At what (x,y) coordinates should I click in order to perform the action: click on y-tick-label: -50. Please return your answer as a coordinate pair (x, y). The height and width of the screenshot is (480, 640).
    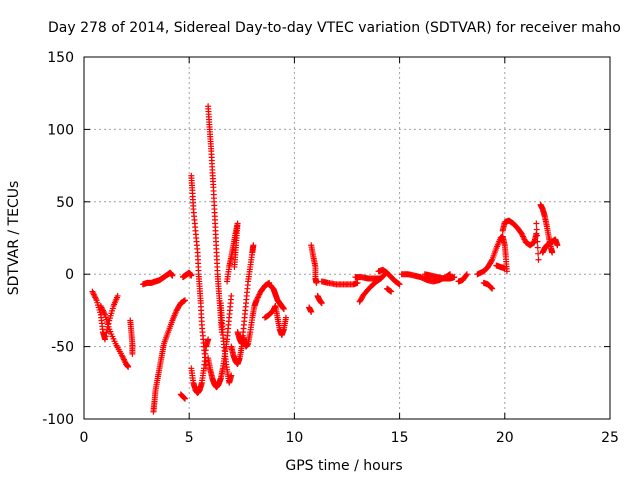
    Looking at the image, I should click on (62, 348).